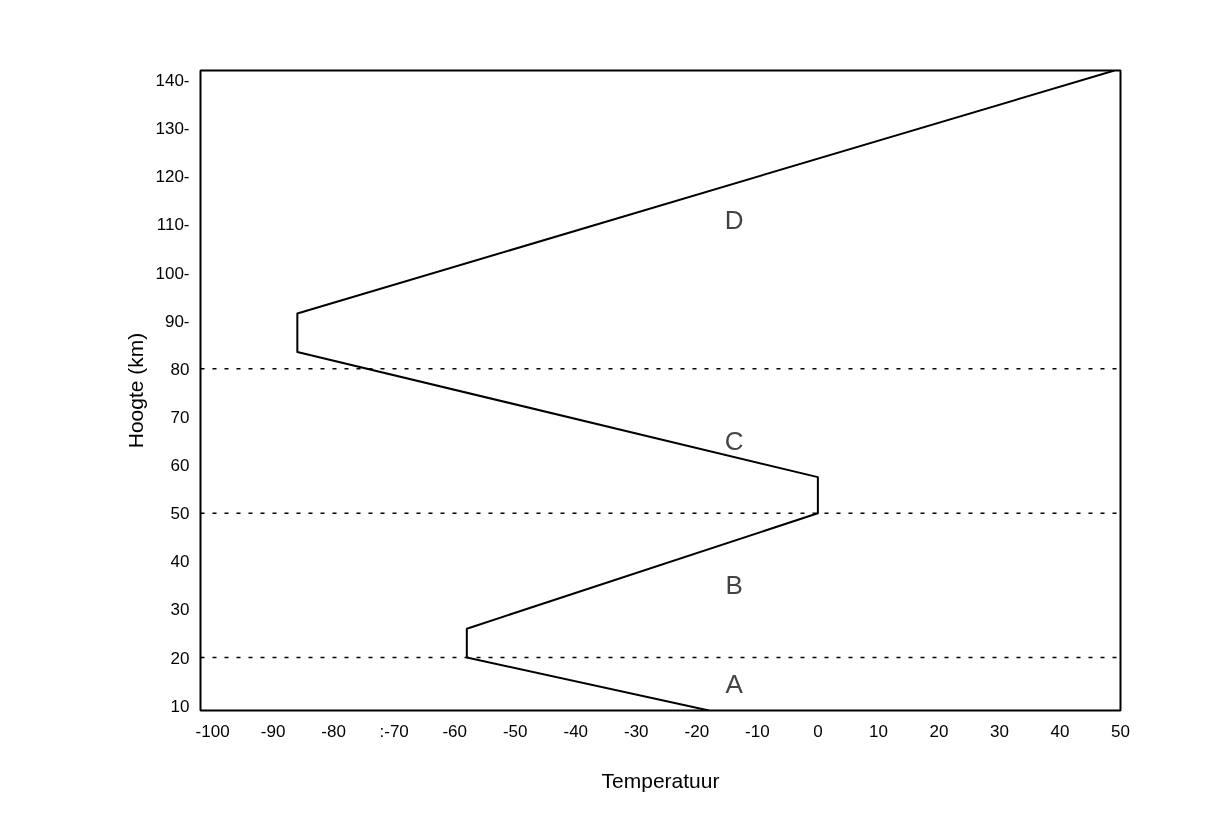 Image resolution: width=1208 pixels, height=834 pixels. I want to click on x-tick-label: 30, so click(999, 731).